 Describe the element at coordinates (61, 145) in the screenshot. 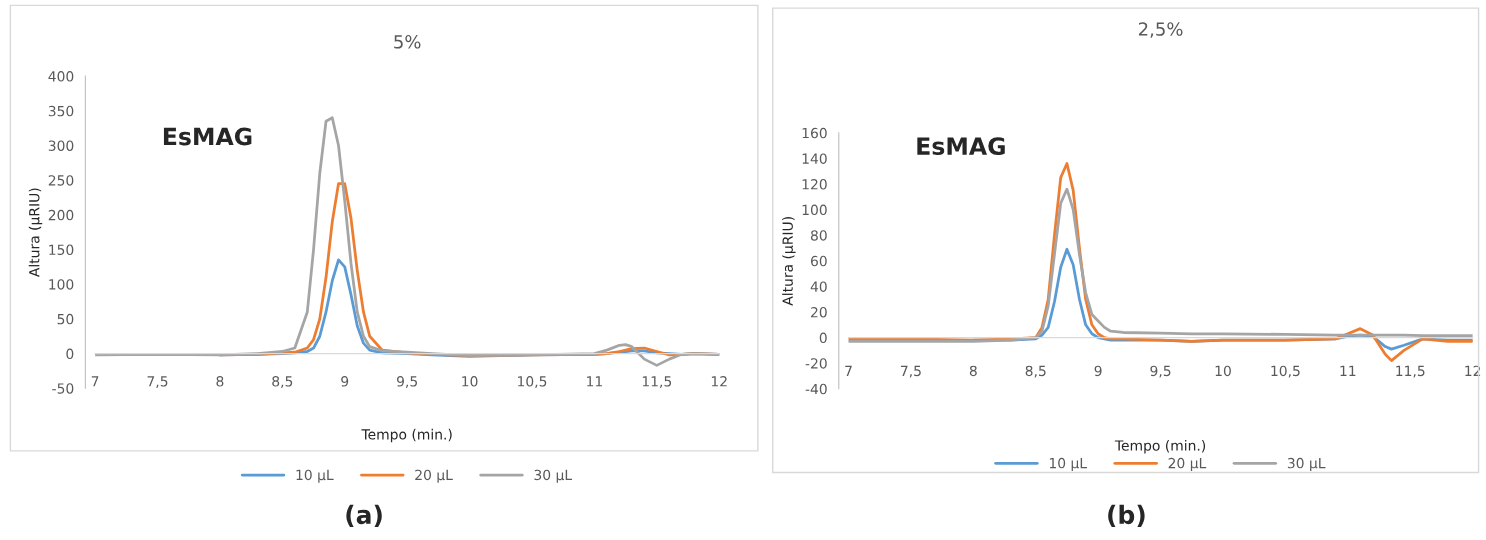

I see `y-tick-label: 300` at that location.